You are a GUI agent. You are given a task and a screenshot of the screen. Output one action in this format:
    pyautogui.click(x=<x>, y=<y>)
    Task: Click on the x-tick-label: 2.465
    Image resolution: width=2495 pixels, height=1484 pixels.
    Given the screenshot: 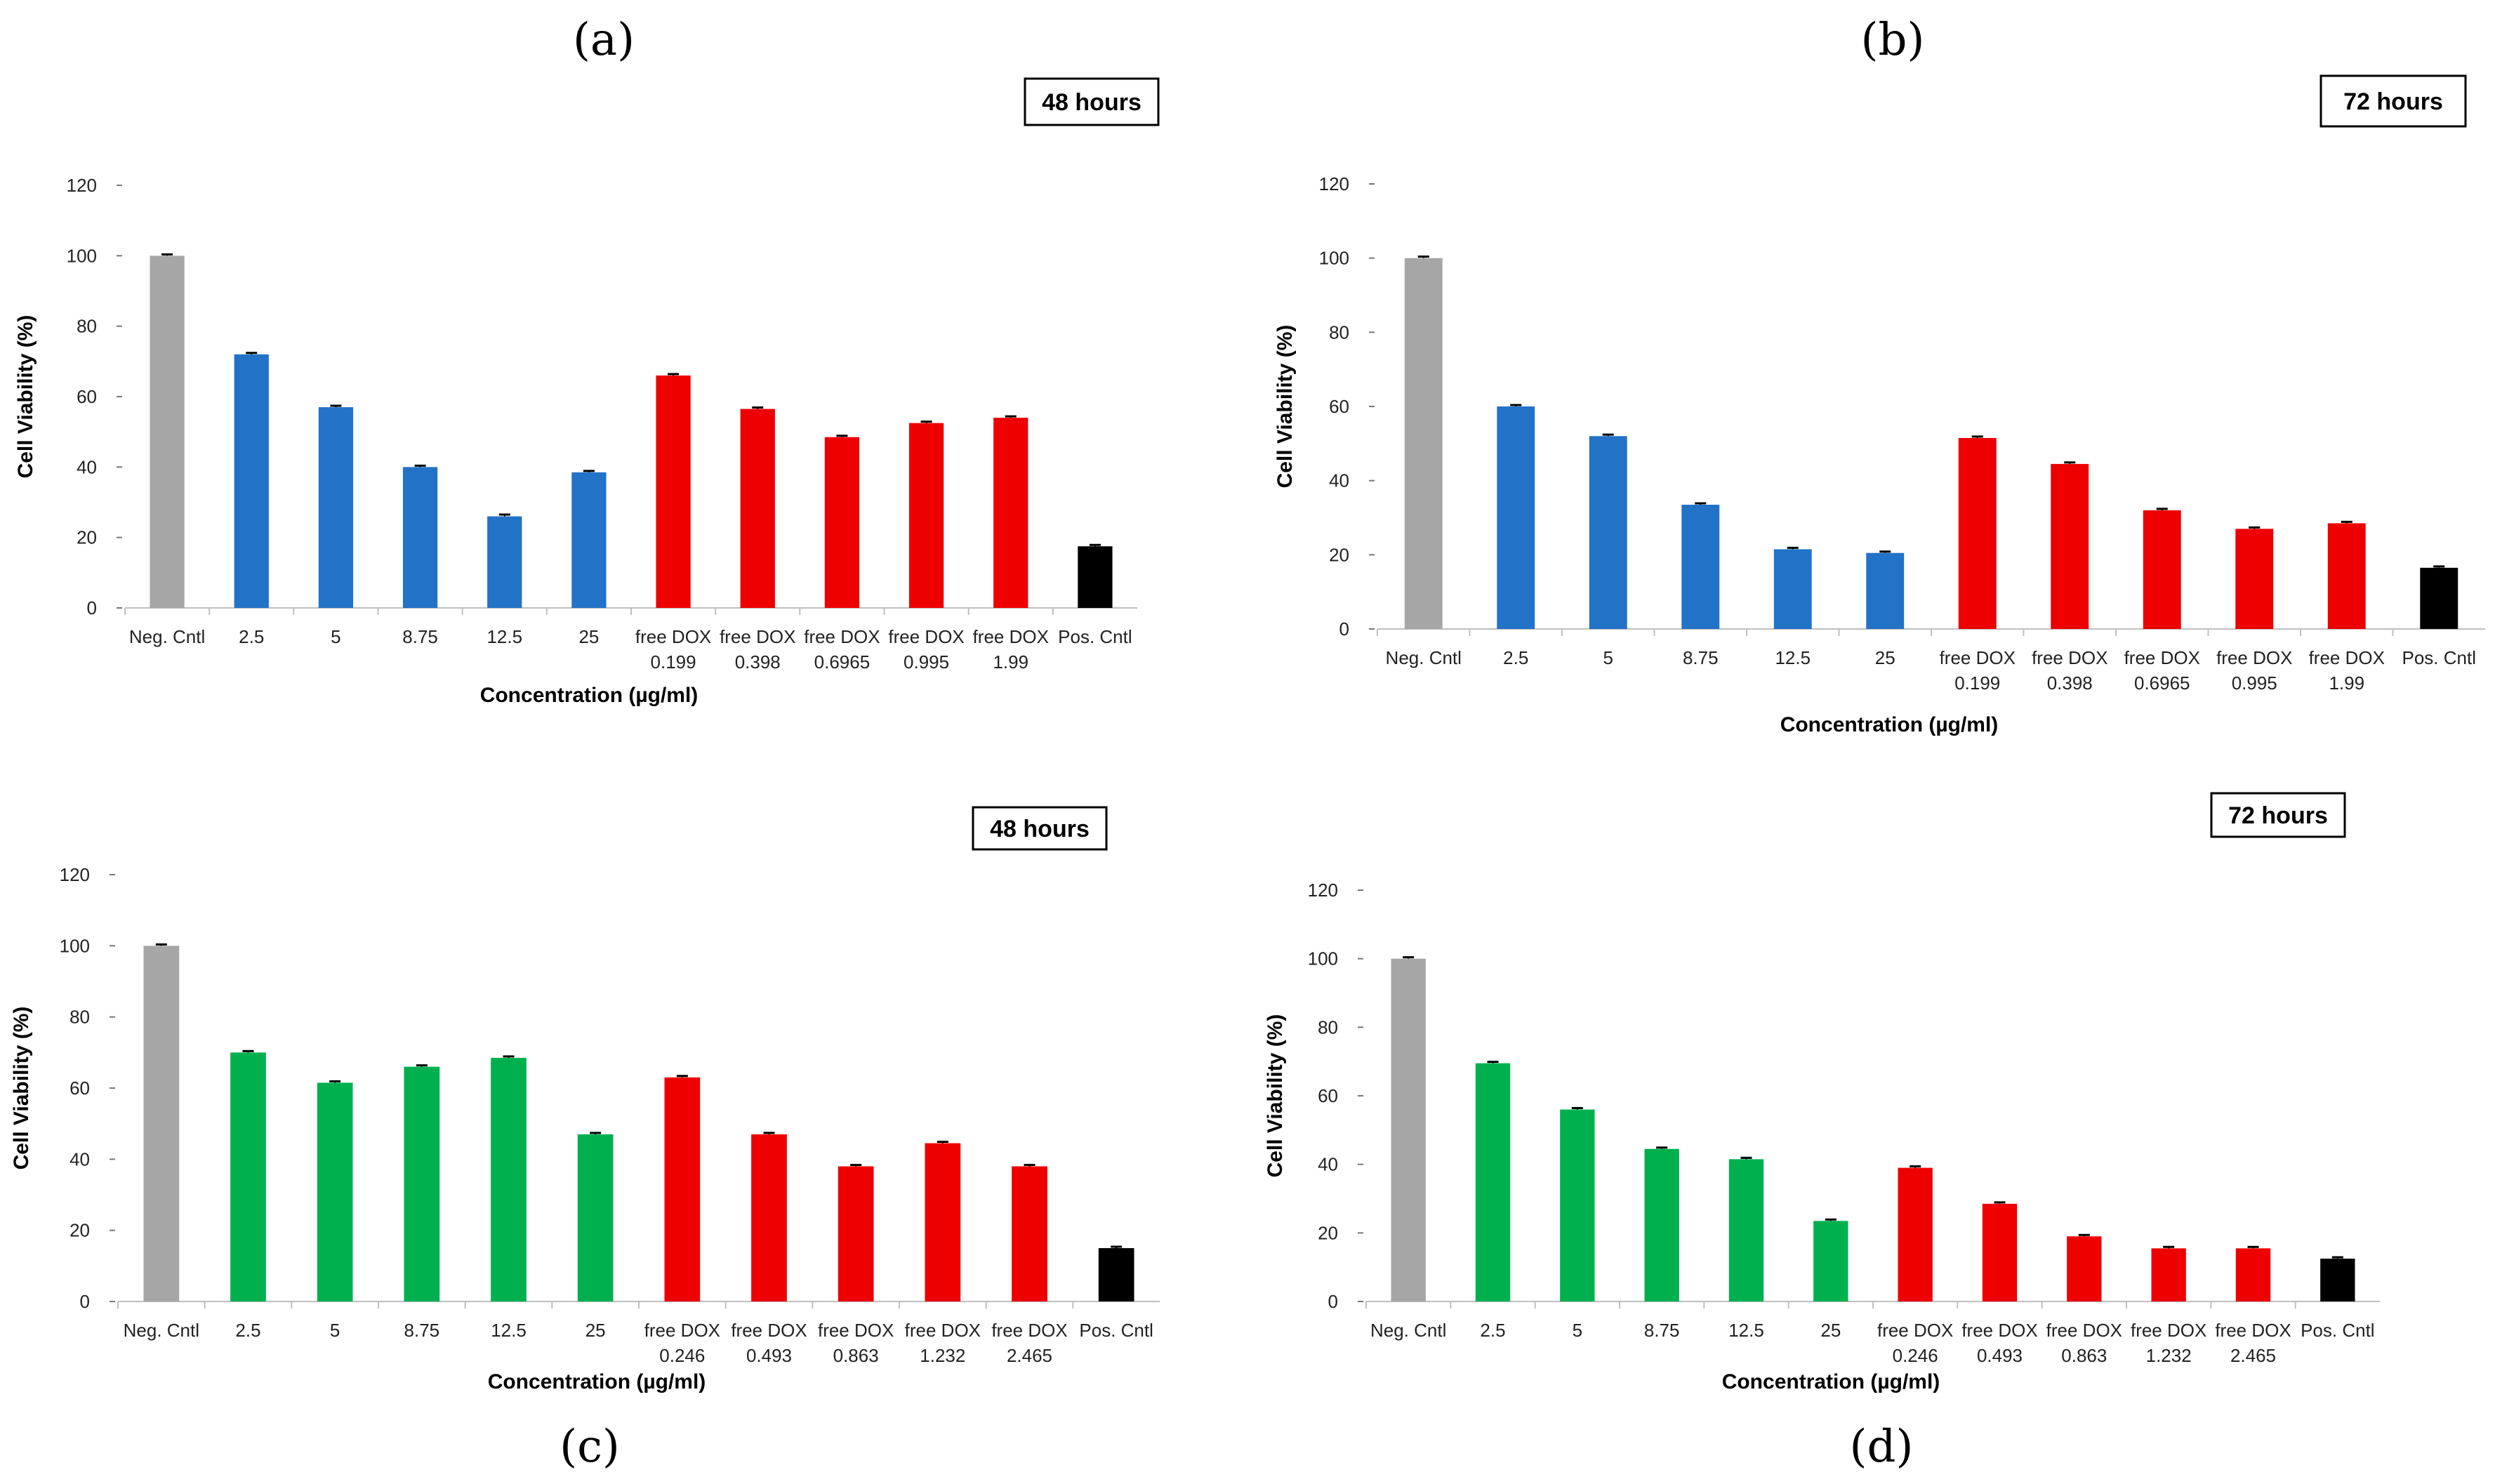 What is the action you would take?
    pyautogui.click(x=2253, y=1356)
    